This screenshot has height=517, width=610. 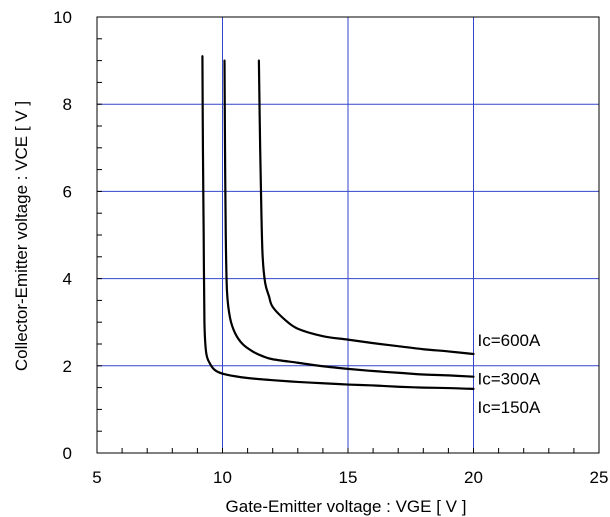 What do you see at coordinates (62, 235) in the screenshot?
I see `y-tick-labels: 0 2 4 6 8 10` at bounding box center [62, 235].